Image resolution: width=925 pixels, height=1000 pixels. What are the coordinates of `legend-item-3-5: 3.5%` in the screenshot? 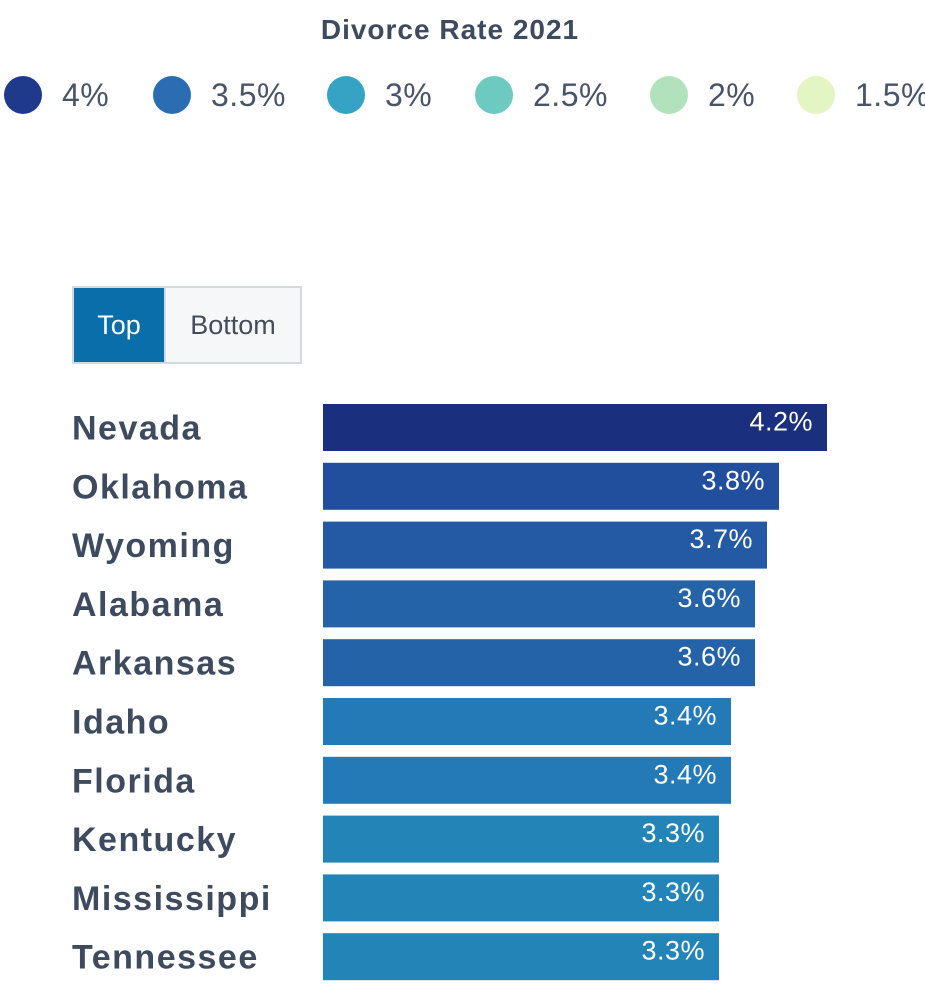 It's located at (219, 95).